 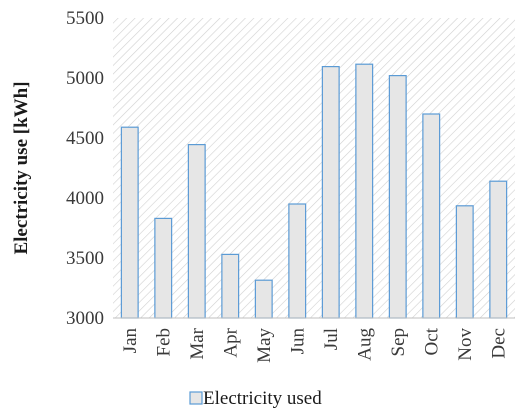 I want to click on bar-aug, so click(x=364, y=191).